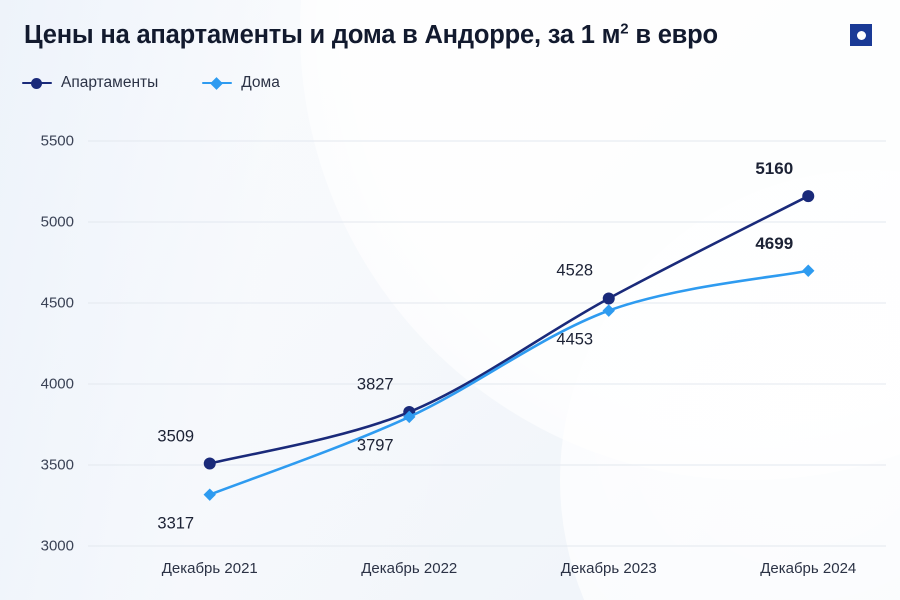 The width and height of the screenshot is (900, 600). Describe the element at coordinates (37, 83) in the screenshot. I see `legend-marker-circle-icon` at that location.